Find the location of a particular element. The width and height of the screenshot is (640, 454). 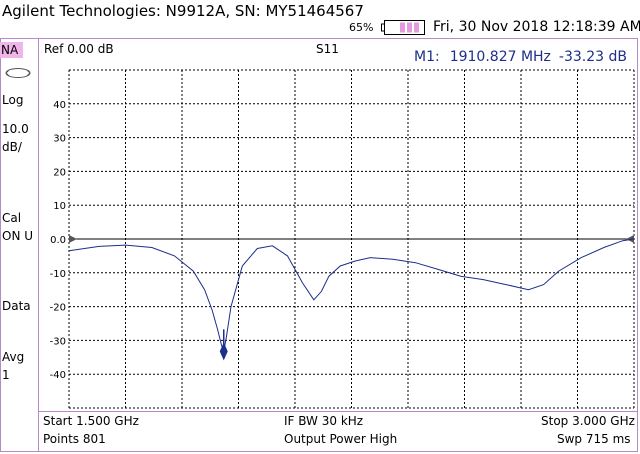

mode-badge: NA is located at coordinates (11, 50).